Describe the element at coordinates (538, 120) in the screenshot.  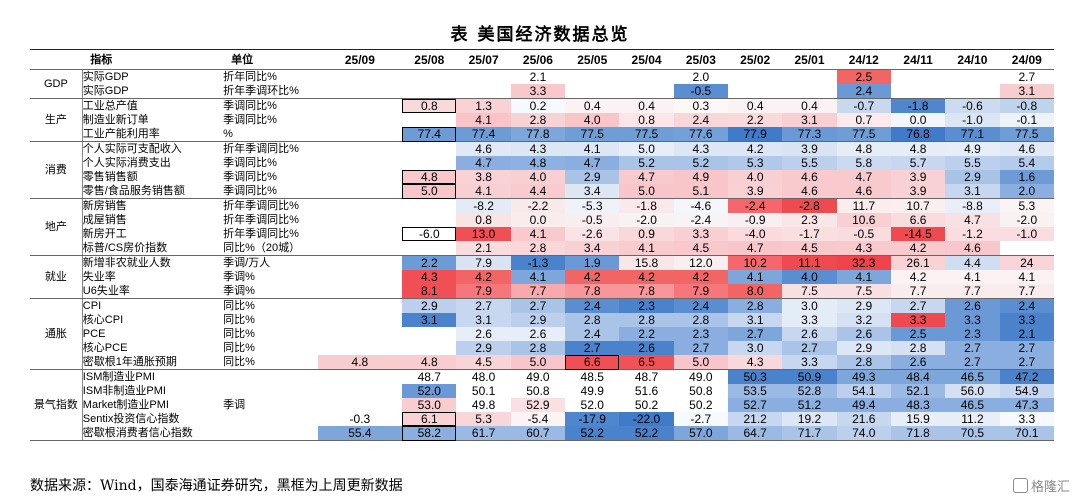
I see `value-cell: 2.8` at that location.